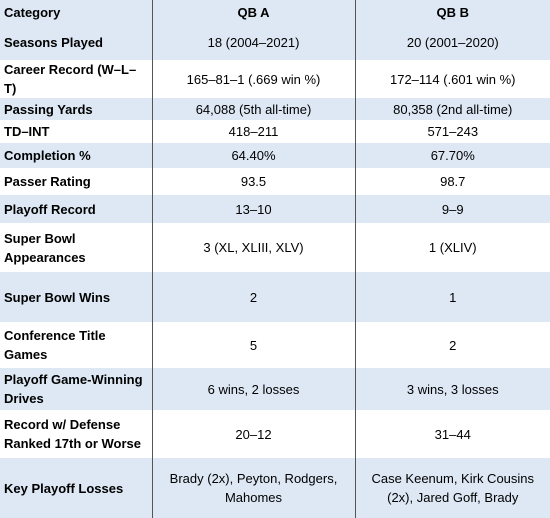  What do you see at coordinates (64, 488) in the screenshot?
I see `row-label: Key Playoff Losses` at bounding box center [64, 488].